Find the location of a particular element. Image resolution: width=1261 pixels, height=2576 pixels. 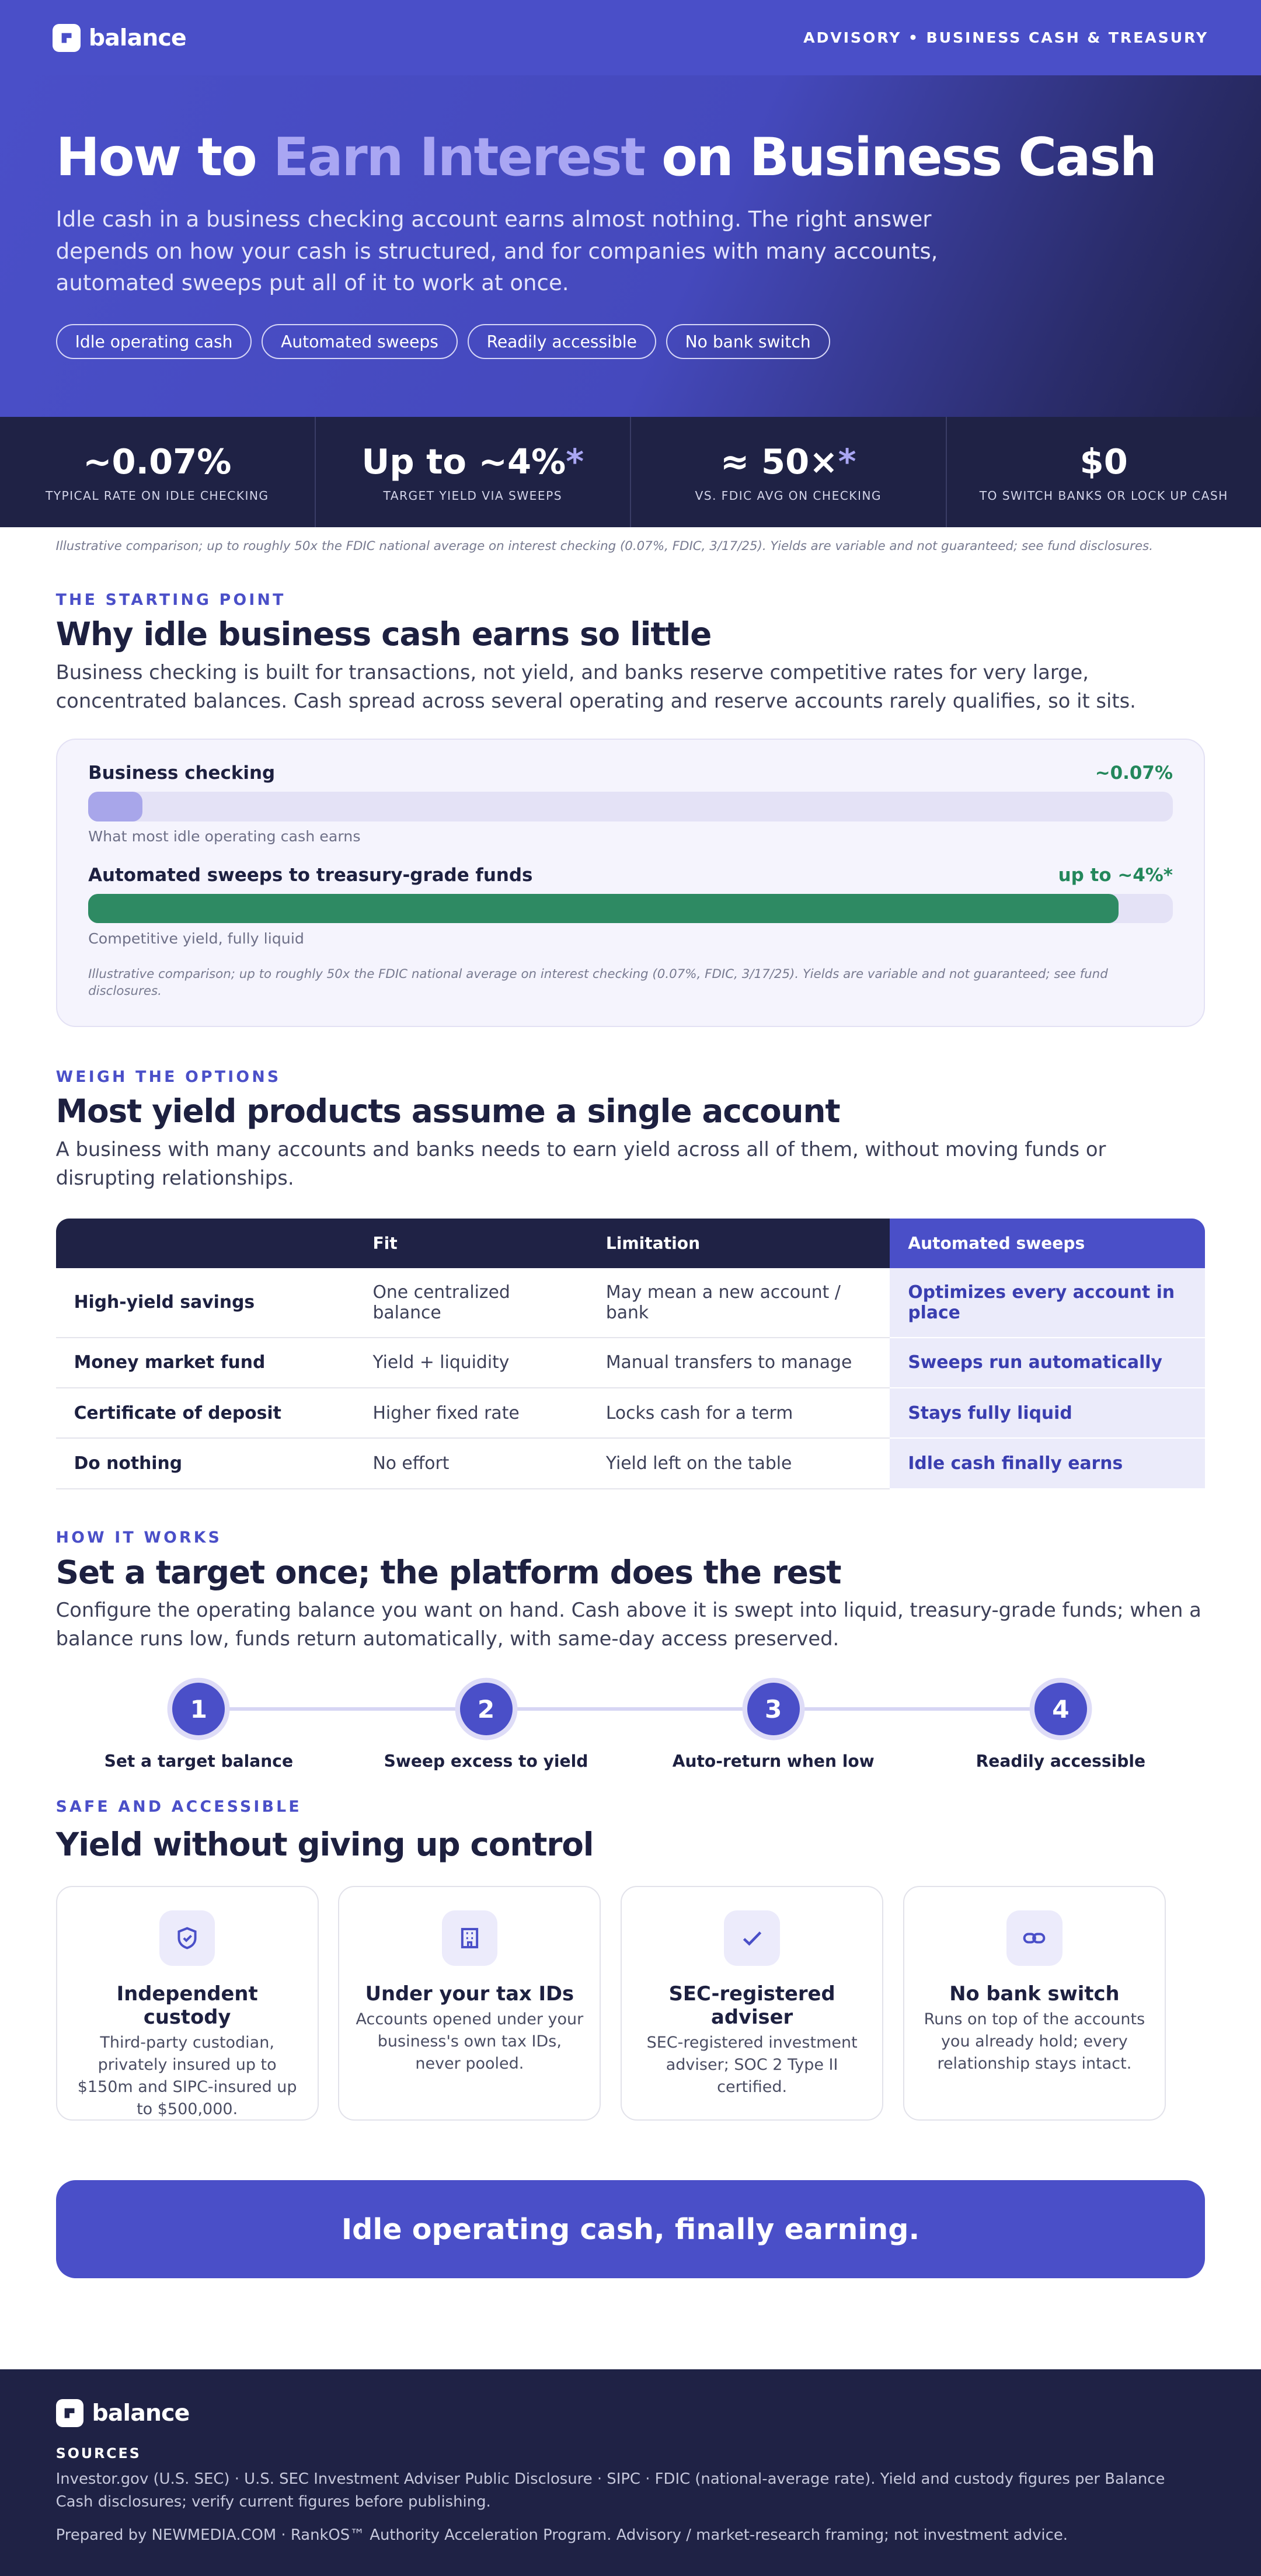

stat-value: ≈ 50× is located at coordinates (779, 461).